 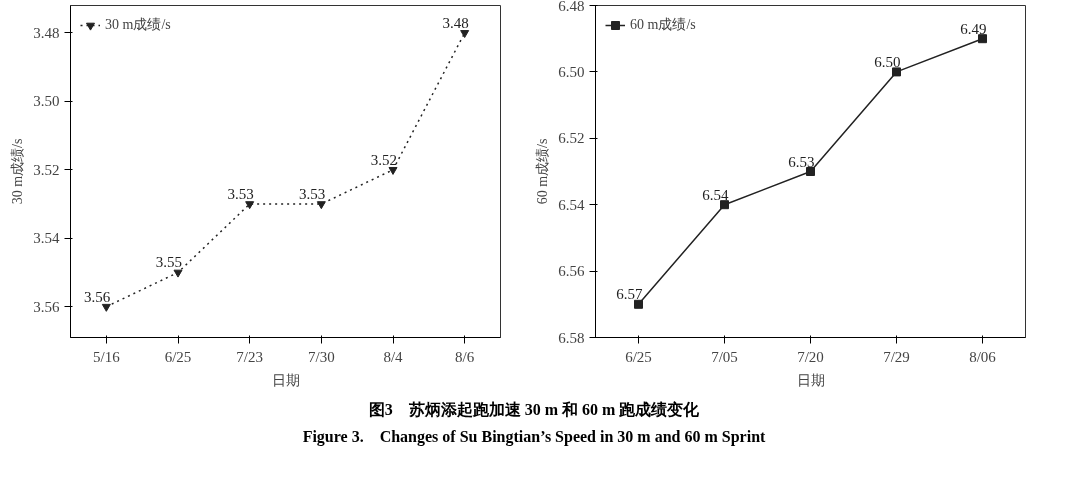 What do you see at coordinates (46, 32) in the screenshot?
I see `y-tick-label: 3.48` at bounding box center [46, 32].